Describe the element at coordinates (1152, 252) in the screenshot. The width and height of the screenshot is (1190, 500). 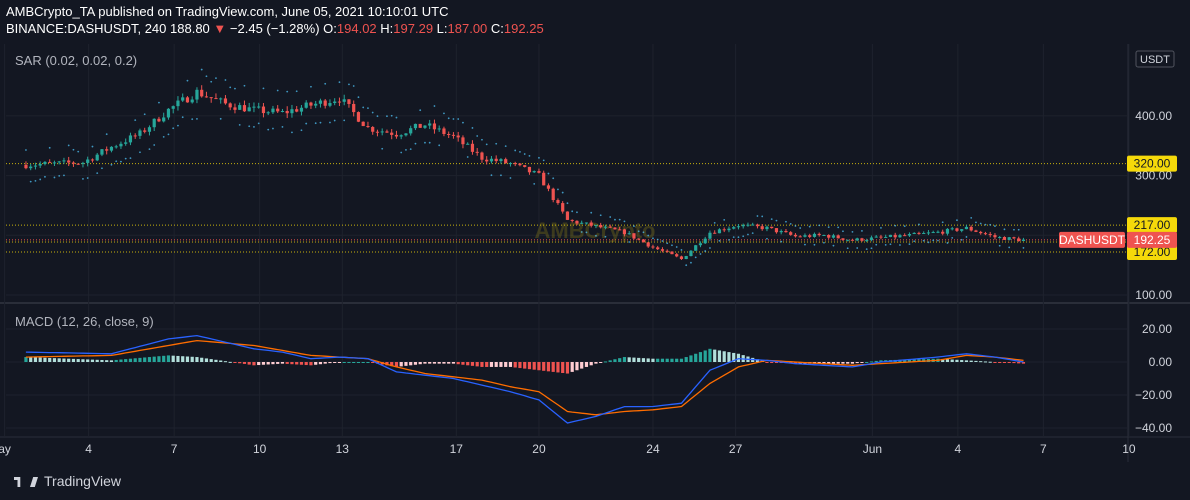
I see `level-tag-label: 172.00` at that location.